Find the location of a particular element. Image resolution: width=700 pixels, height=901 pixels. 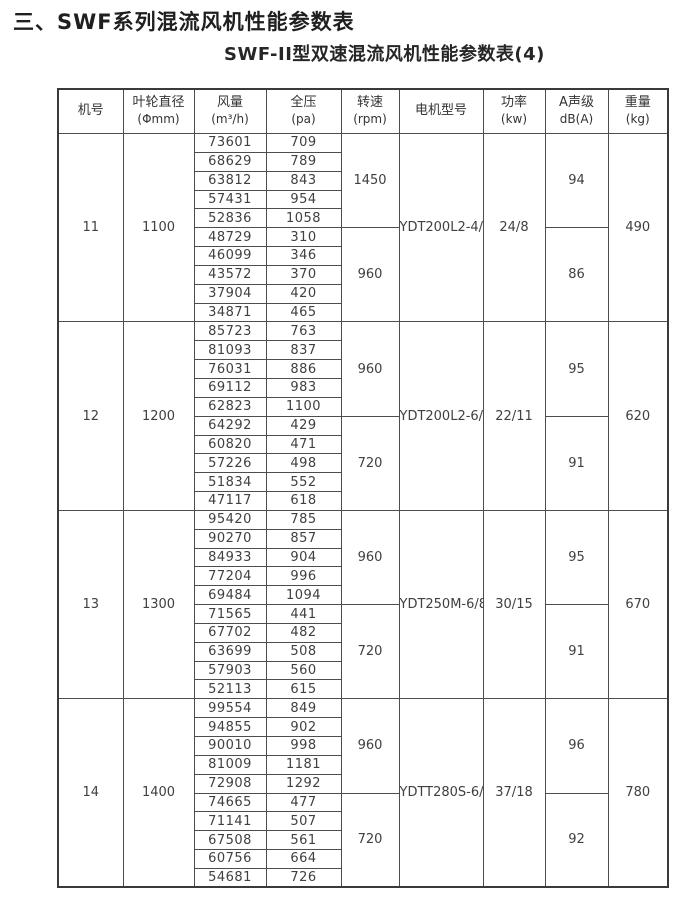

total-pressure-cell: 843 is located at coordinates (303, 180).